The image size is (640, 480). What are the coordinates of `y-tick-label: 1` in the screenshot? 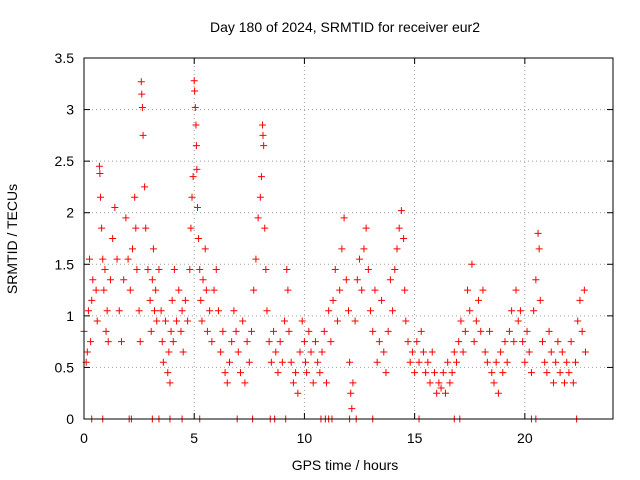 It's located at (70, 316).